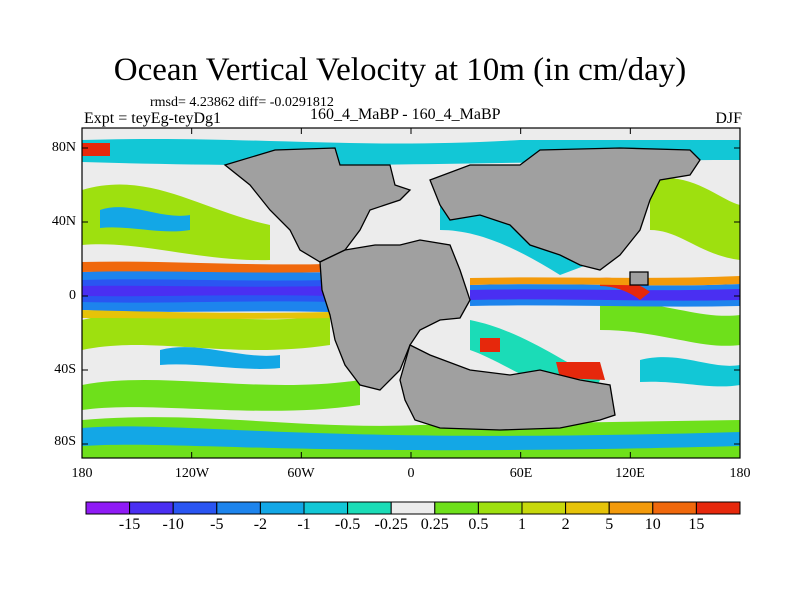 This screenshot has height=600, width=800. What do you see at coordinates (522, 524) in the screenshot?
I see `colorbar-label: 1` at bounding box center [522, 524].